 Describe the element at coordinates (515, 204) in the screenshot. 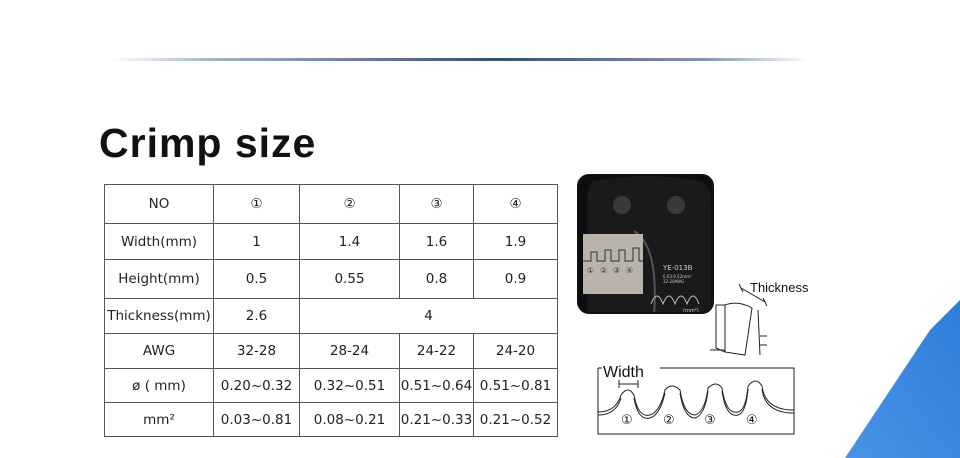

I see `header-cell: ④` at that location.